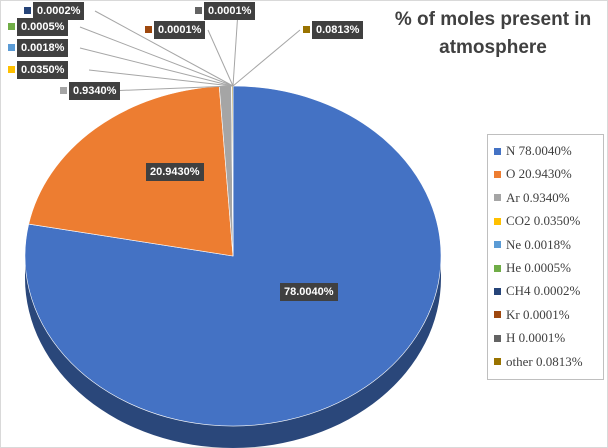 This screenshot has width=608, height=448. Describe the element at coordinates (338, 30) in the screenshot. I see `data-label-other: 0.0813%` at that location.